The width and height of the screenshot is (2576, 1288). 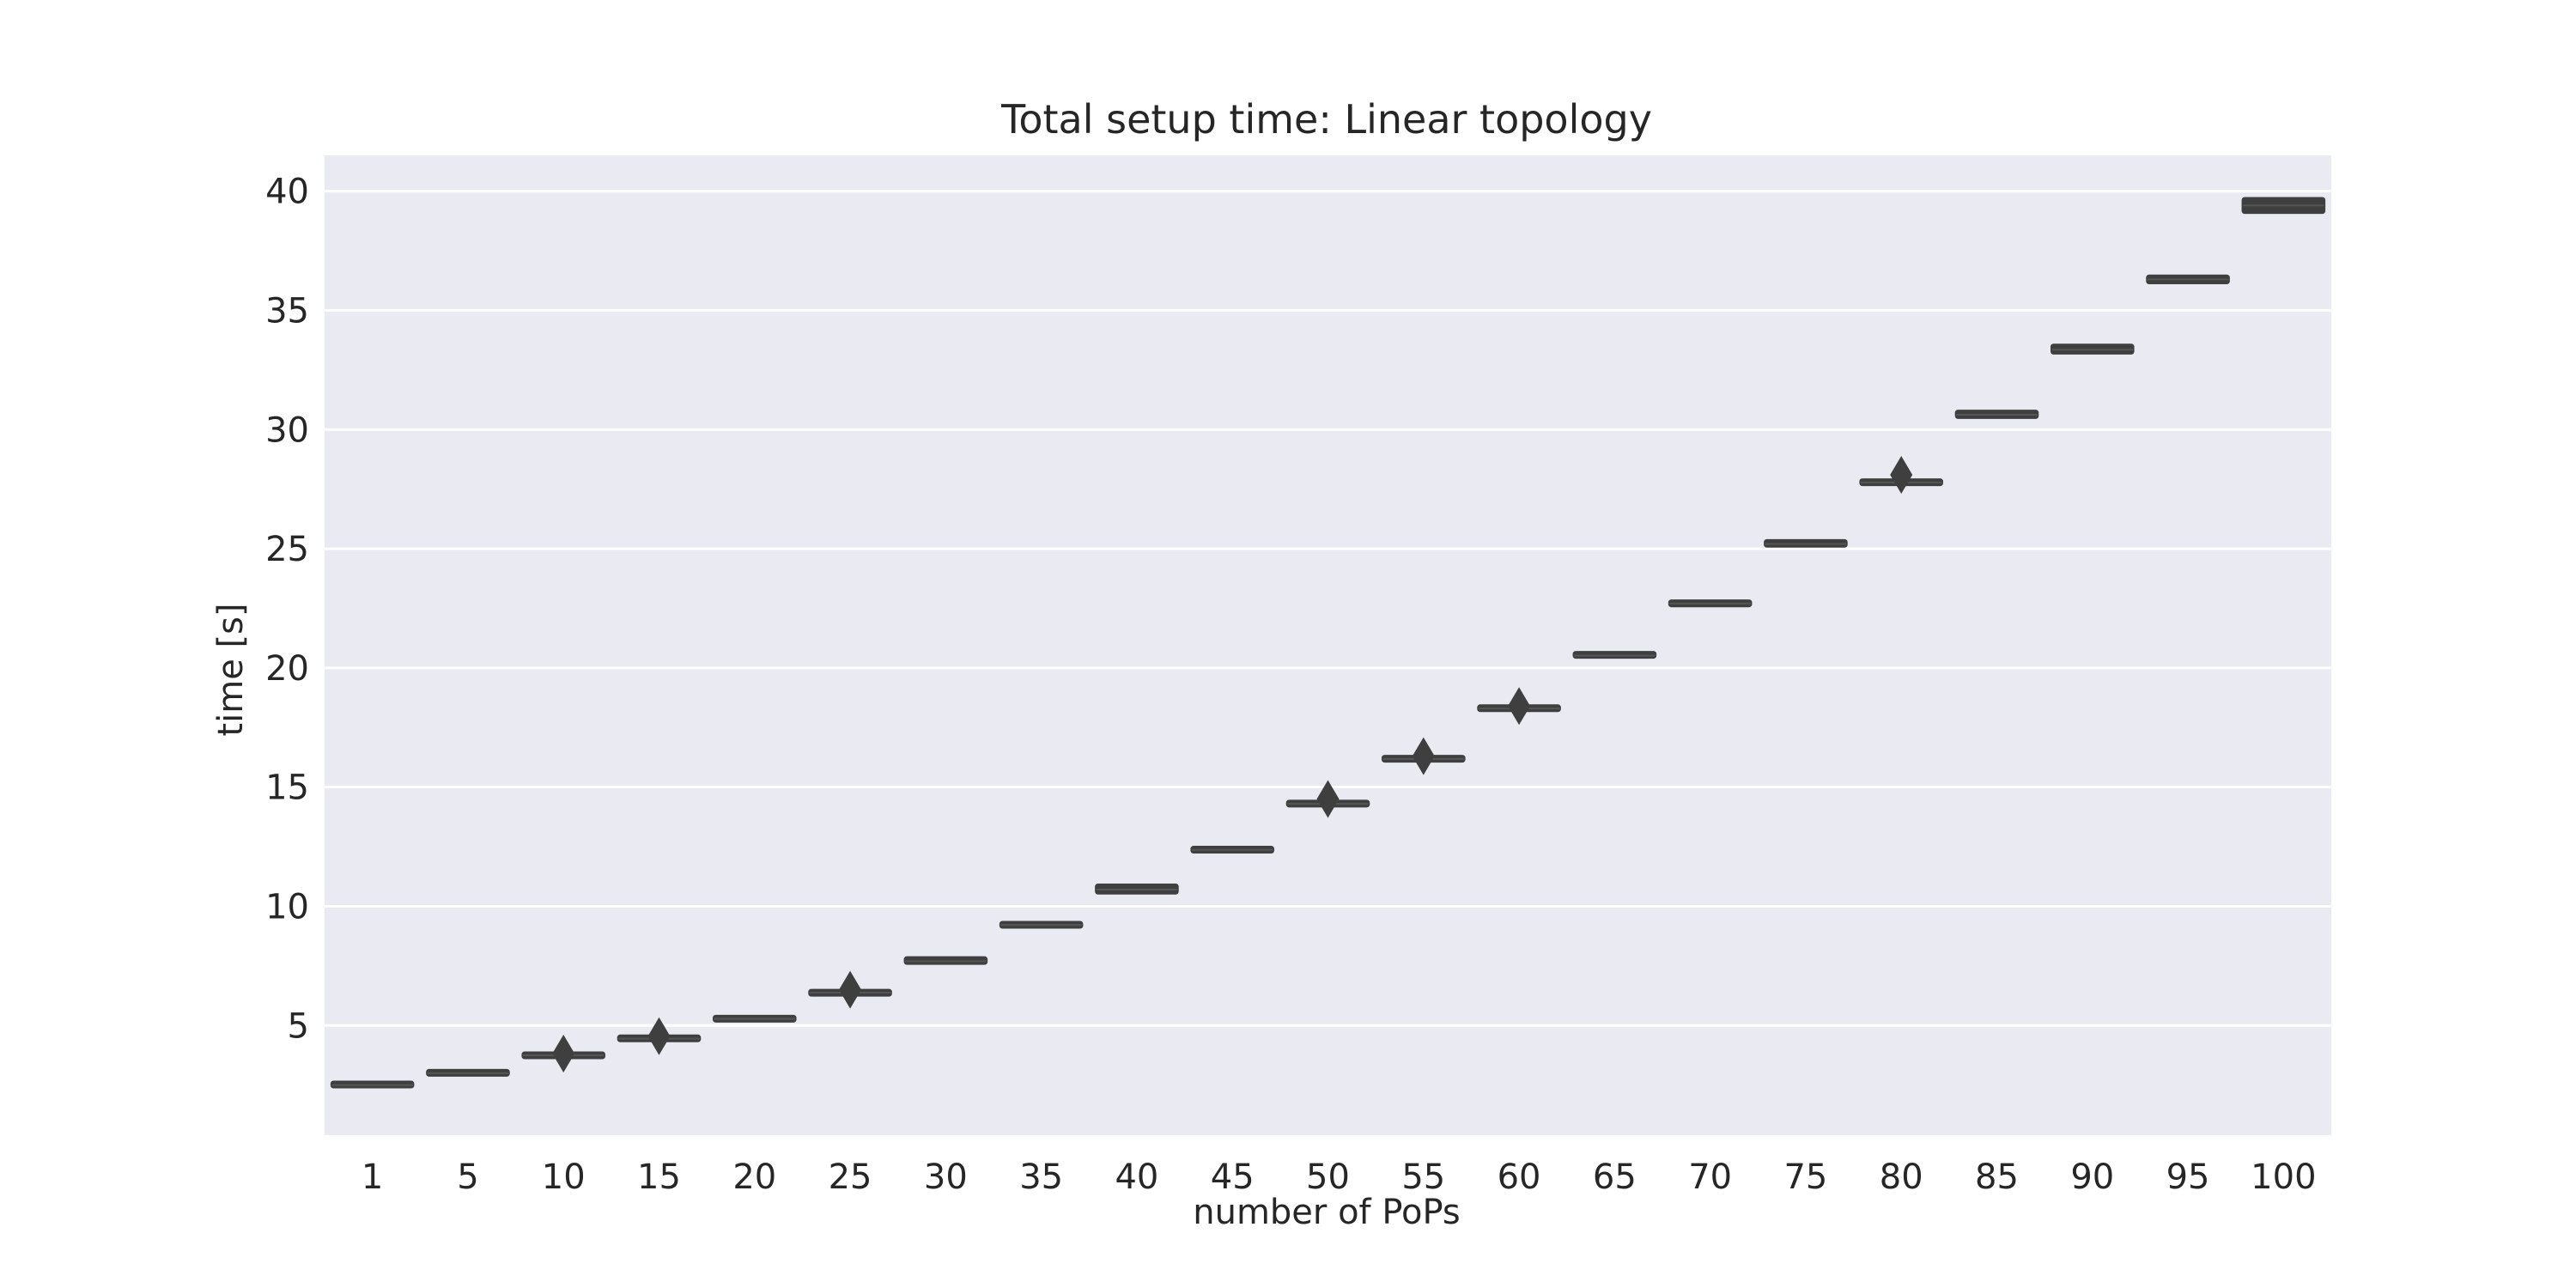 What do you see at coordinates (754, 1177) in the screenshot?
I see `x-tick-label-20: 20` at bounding box center [754, 1177].